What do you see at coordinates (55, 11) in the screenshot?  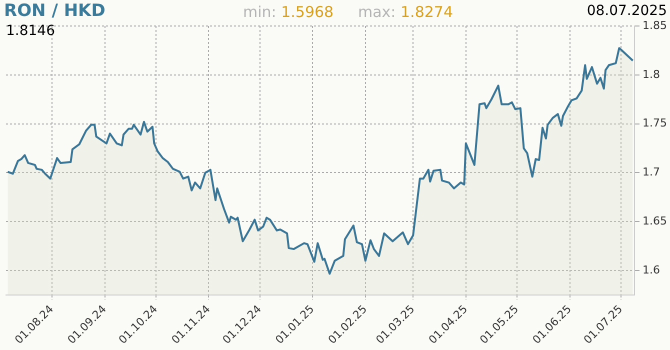 I see `chart-title: RON / HKD` at bounding box center [55, 11].